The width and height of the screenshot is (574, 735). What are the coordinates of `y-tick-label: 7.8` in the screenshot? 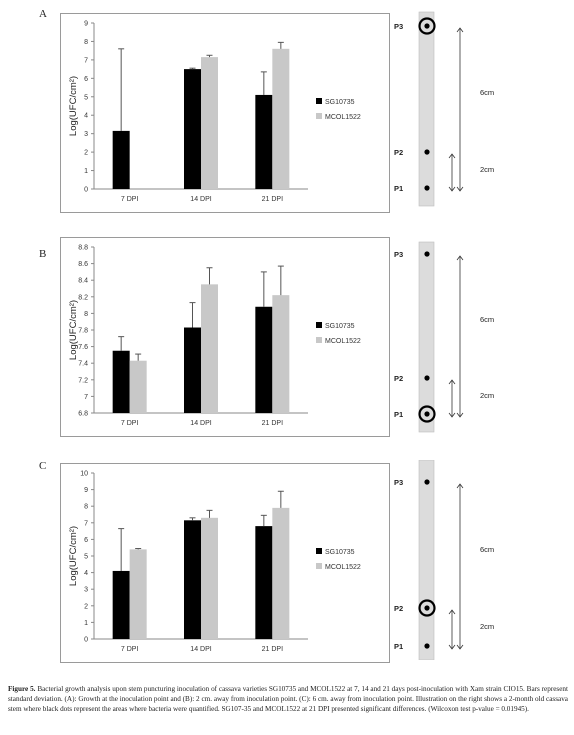 It's located at (83, 331).